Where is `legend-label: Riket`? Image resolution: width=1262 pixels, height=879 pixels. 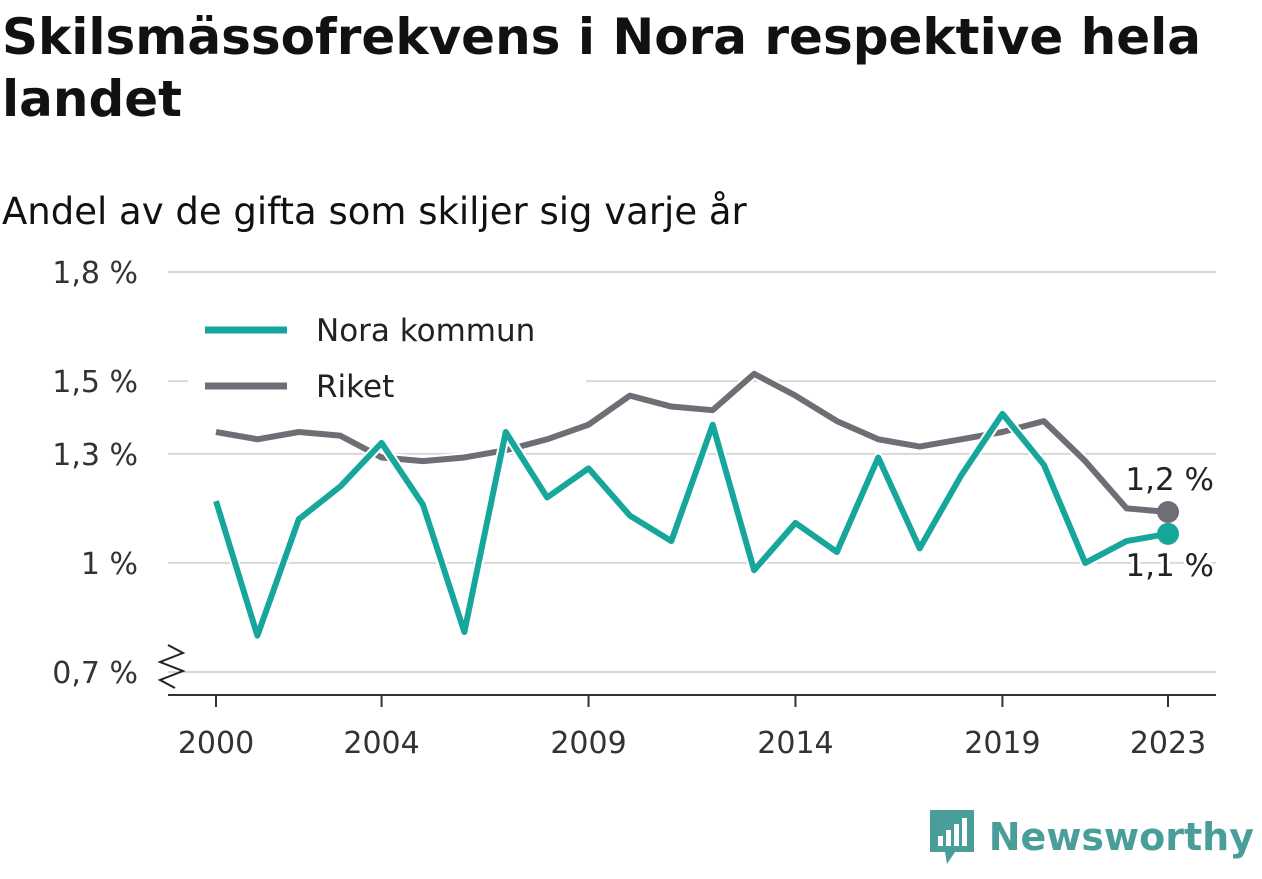 legend-label: Riket is located at coordinates (355, 387).